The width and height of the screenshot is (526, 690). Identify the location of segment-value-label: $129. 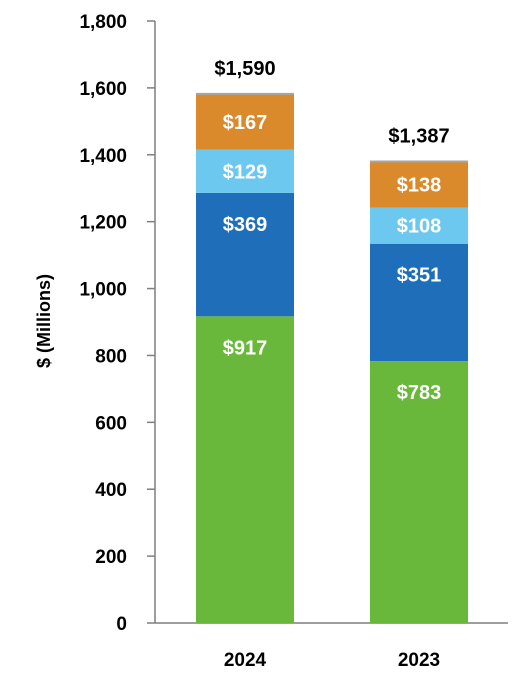
(245, 172).